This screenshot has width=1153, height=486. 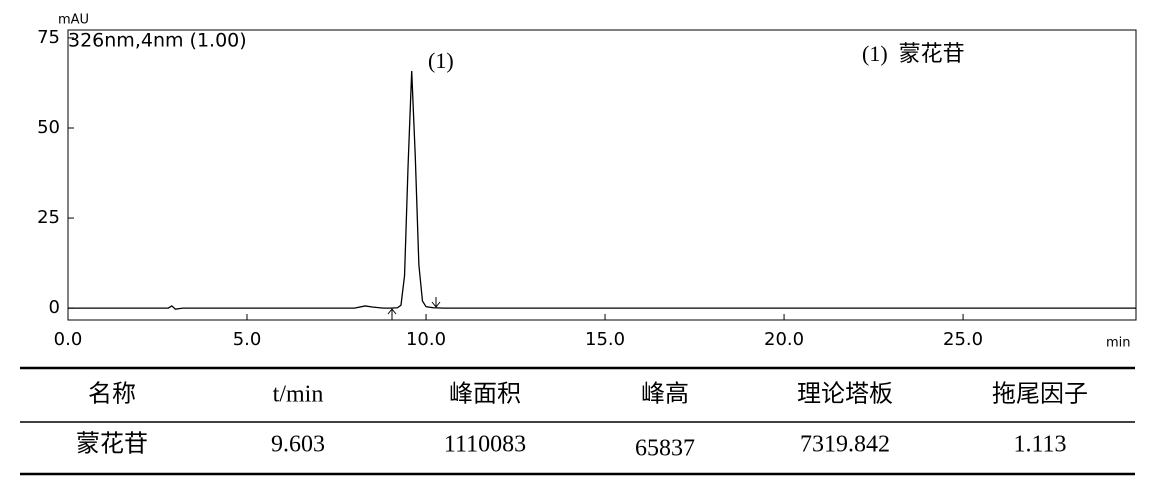 What do you see at coordinates (784, 339) in the screenshot?
I see `x-tick-label: 20.0` at bounding box center [784, 339].